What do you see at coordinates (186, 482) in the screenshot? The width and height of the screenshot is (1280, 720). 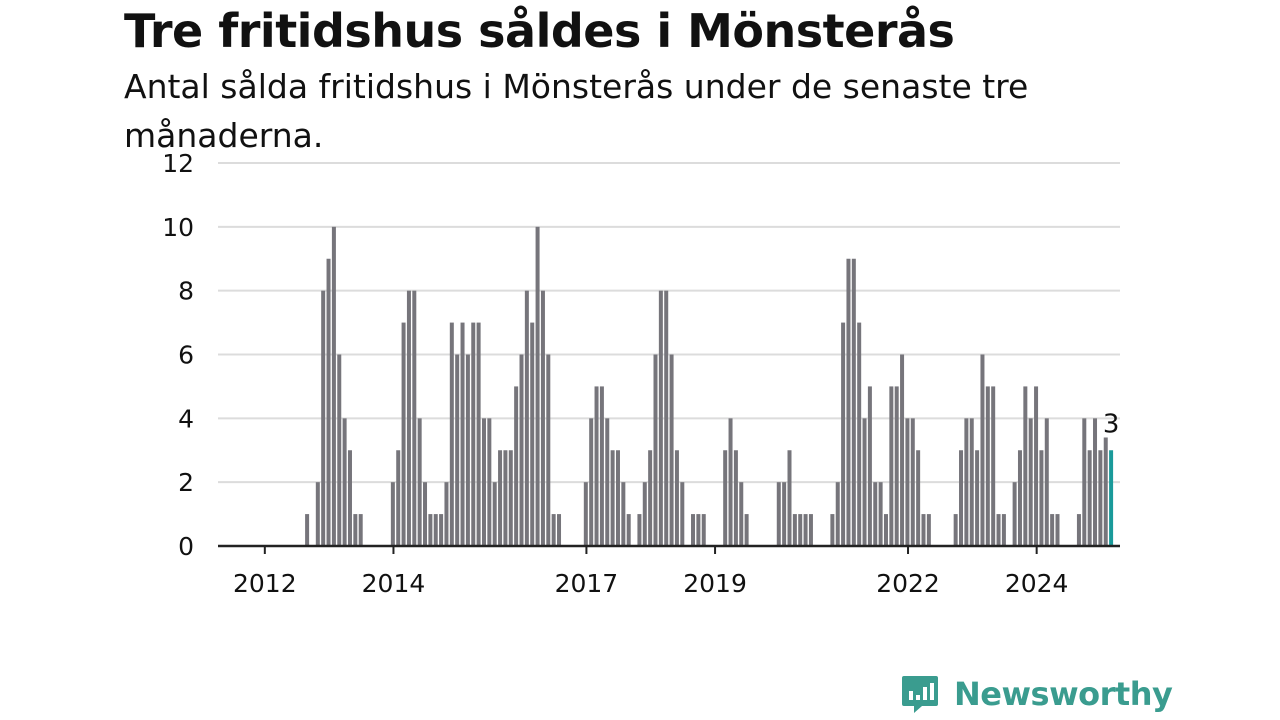 I see `y-tick-label: 2` at bounding box center [186, 482].